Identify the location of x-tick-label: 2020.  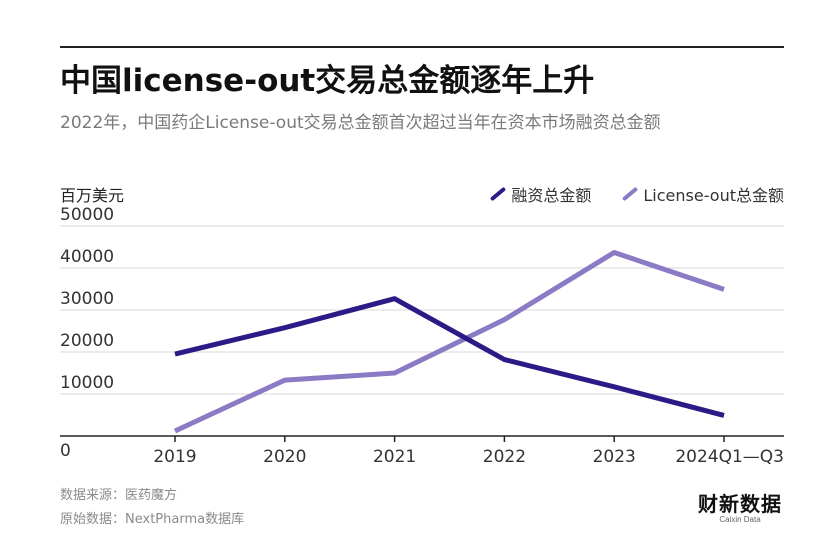
(284, 457).